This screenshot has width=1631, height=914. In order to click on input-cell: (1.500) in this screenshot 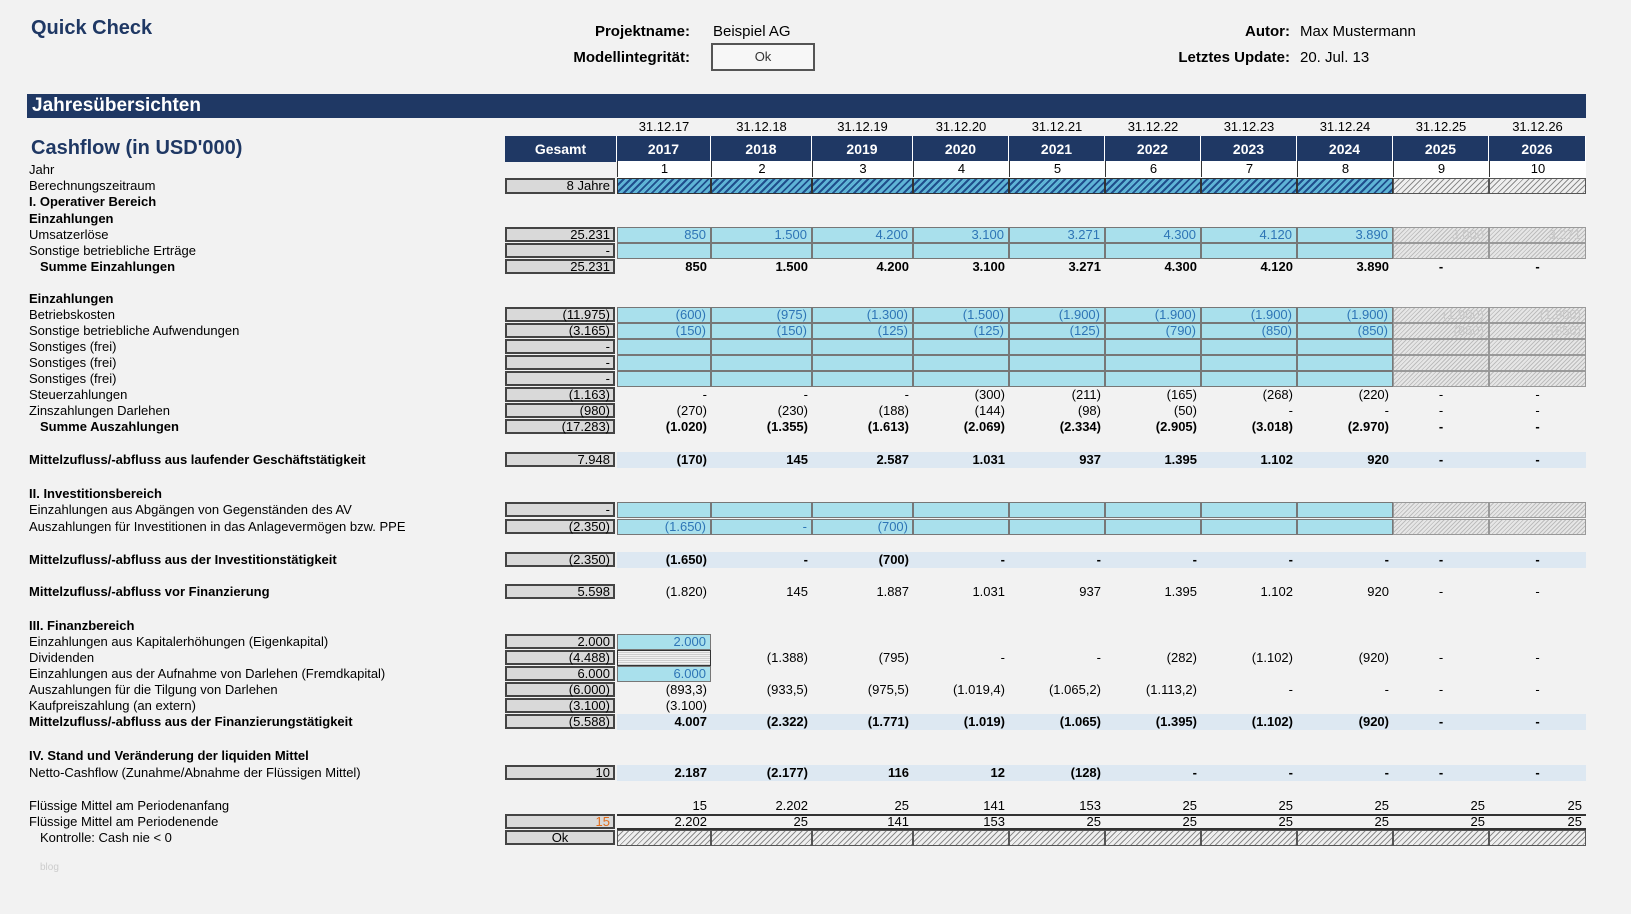, I will do `click(961, 315)`.